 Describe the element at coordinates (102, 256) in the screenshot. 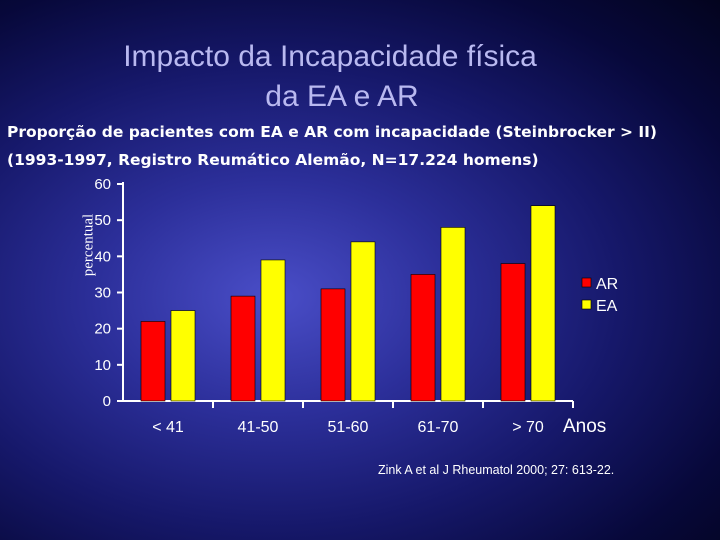

I see `y-tick-label: 40` at that location.